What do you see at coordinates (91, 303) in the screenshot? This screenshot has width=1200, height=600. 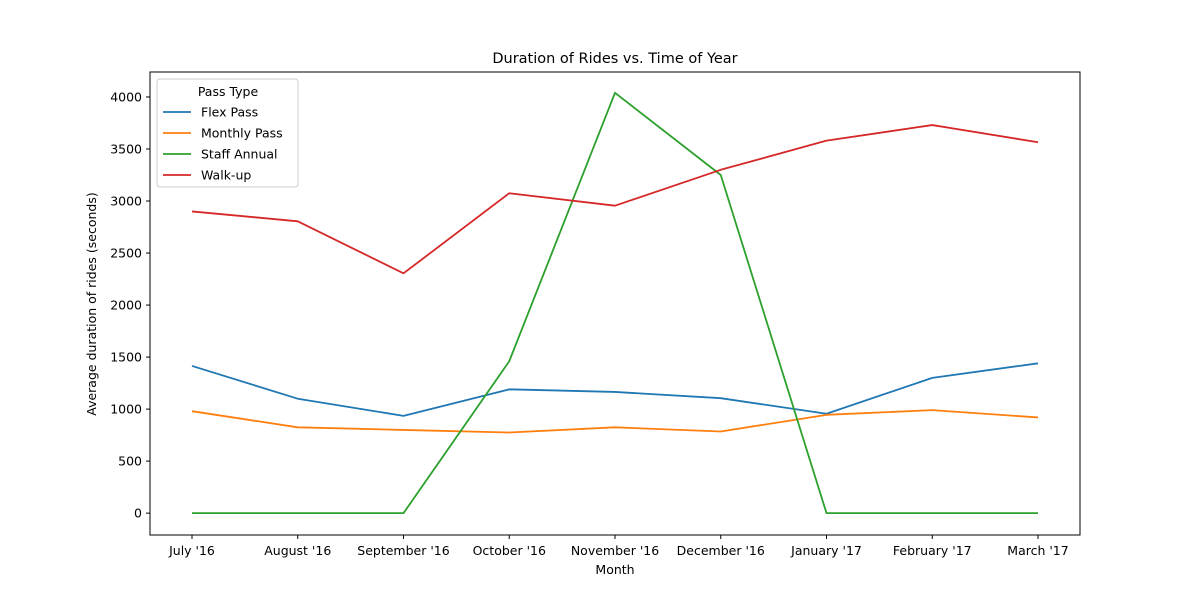 I see `y-axis-label: Average duration of rides (seconds)` at bounding box center [91, 303].